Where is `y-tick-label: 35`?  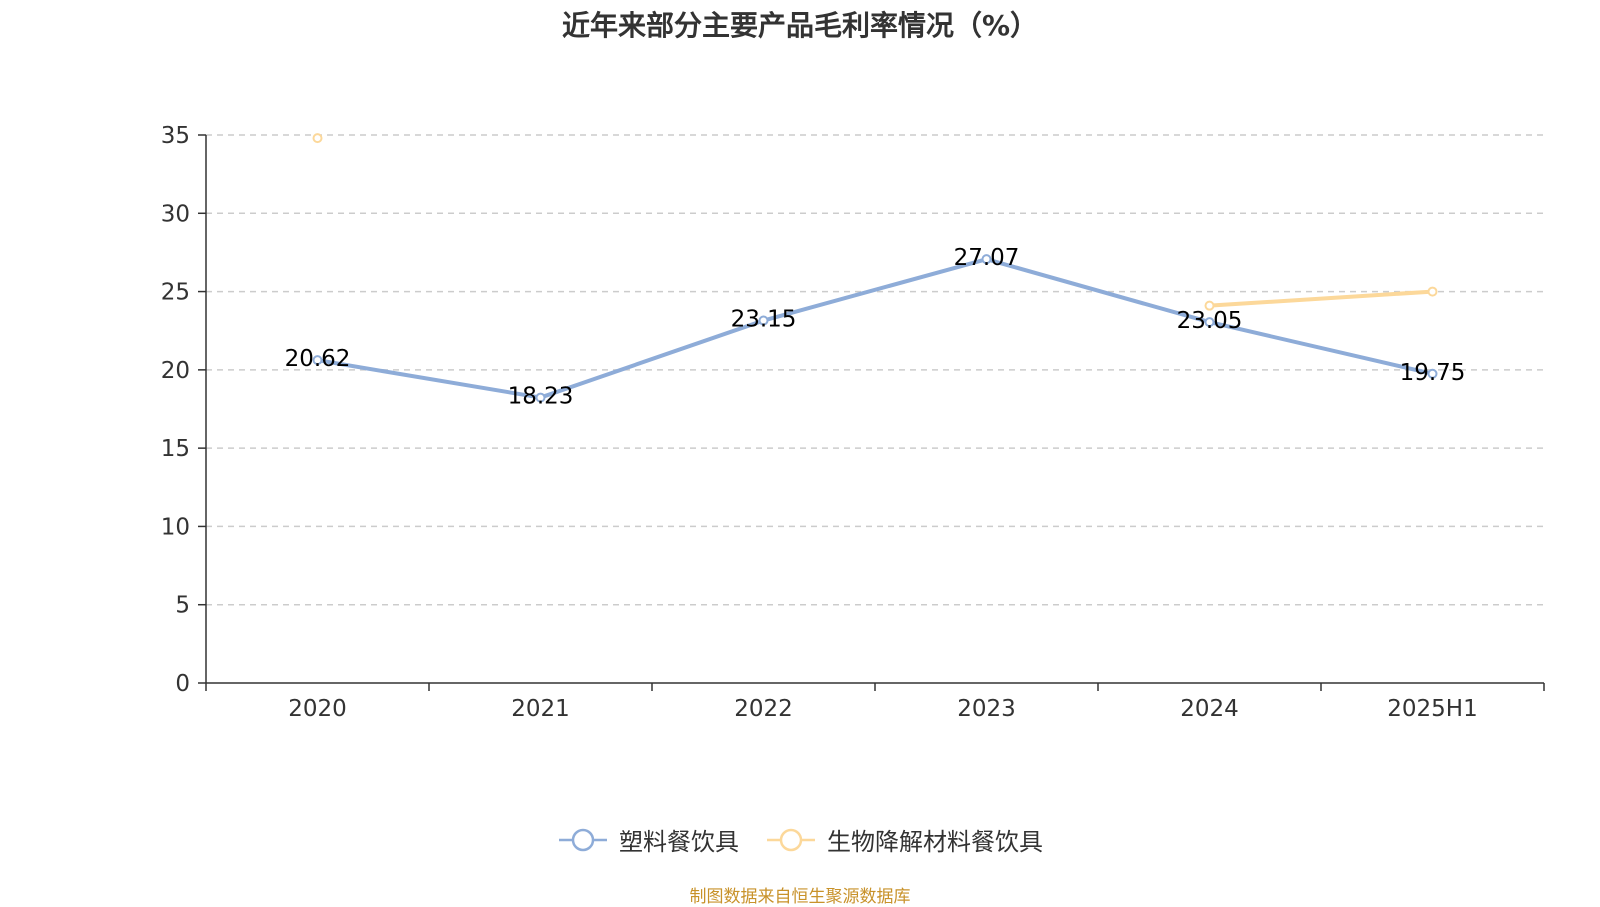 y-tick-label: 35 is located at coordinates (175, 136).